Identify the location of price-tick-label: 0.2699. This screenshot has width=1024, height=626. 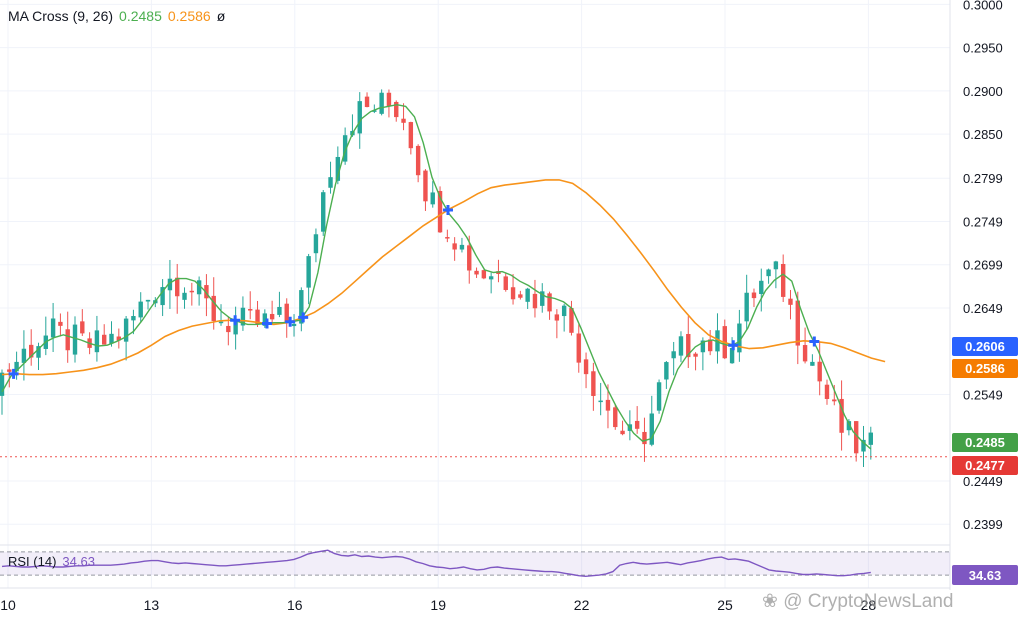
(983, 265).